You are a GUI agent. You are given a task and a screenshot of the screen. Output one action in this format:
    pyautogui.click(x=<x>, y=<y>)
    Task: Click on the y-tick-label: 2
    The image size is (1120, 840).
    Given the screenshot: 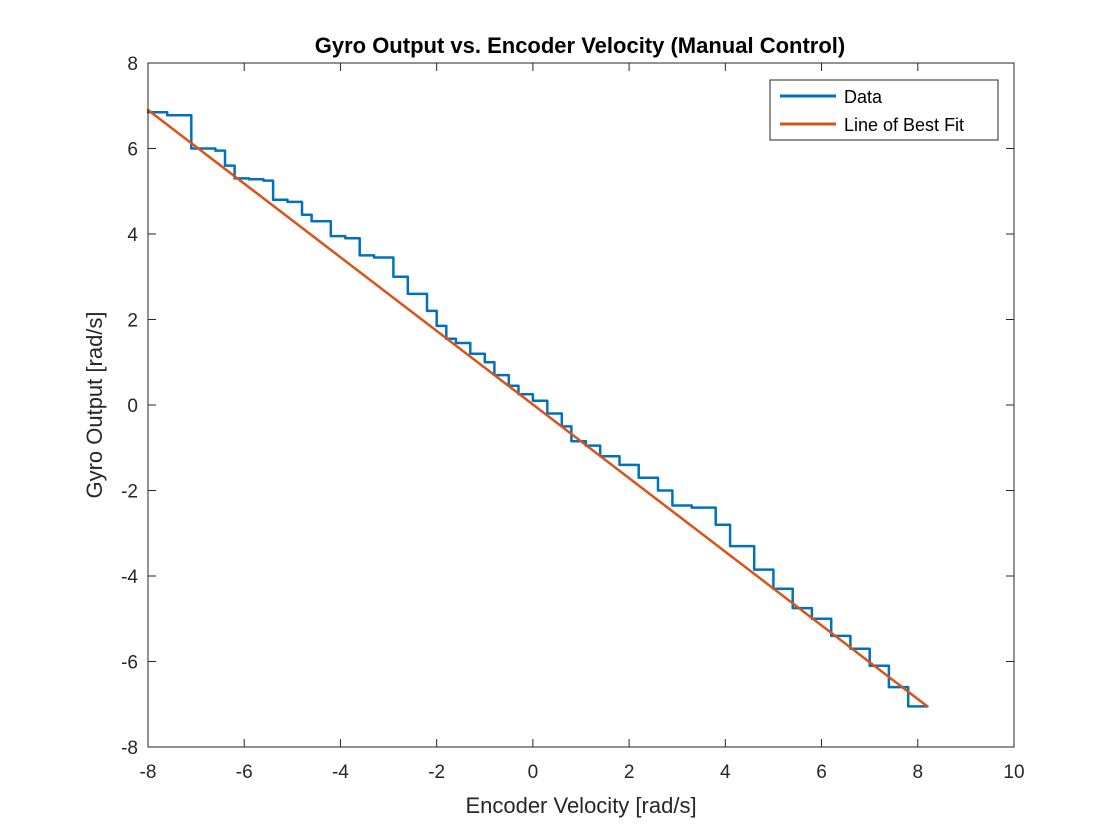 What is the action you would take?
    pyautogui.click(x=132, y=321)
    